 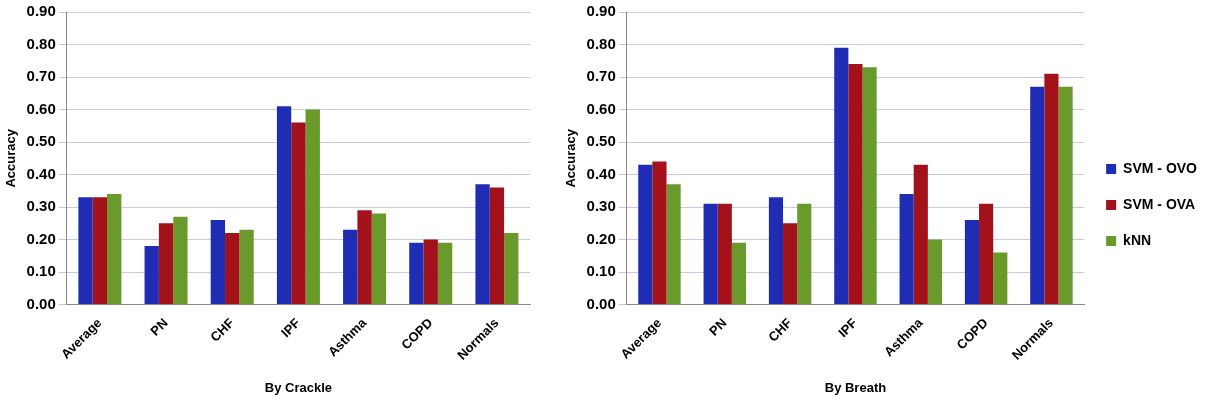 I want to click on x-axis-title: By Crackle, so click(x=298, y=387).